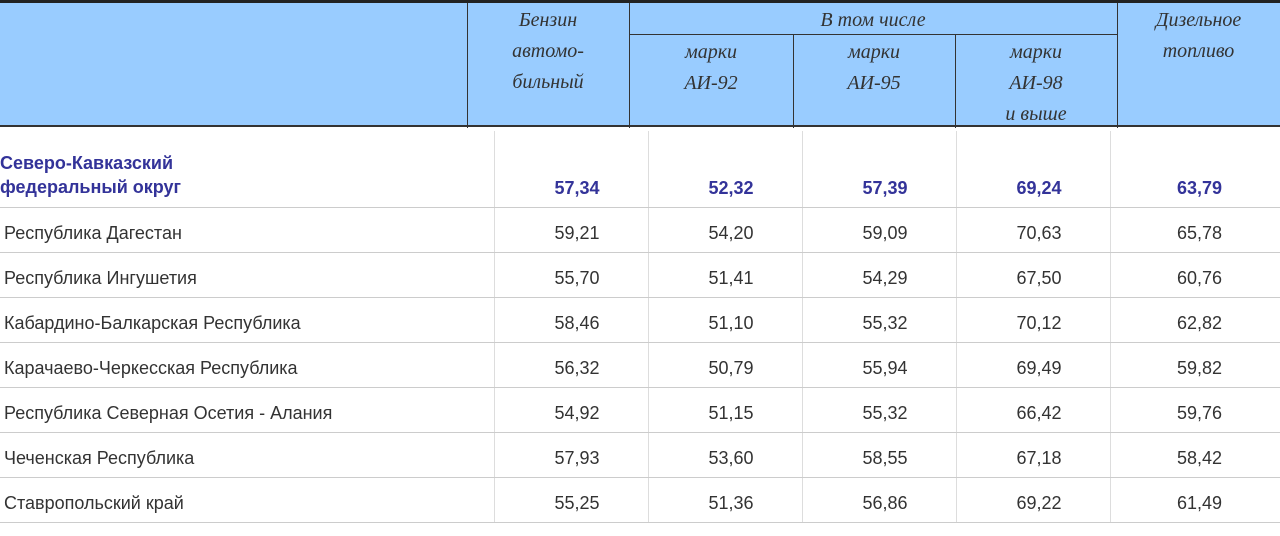 This screenshot has height=536, width=1280. I want to click on cell-ai95: 57,39, so click(878, 169).